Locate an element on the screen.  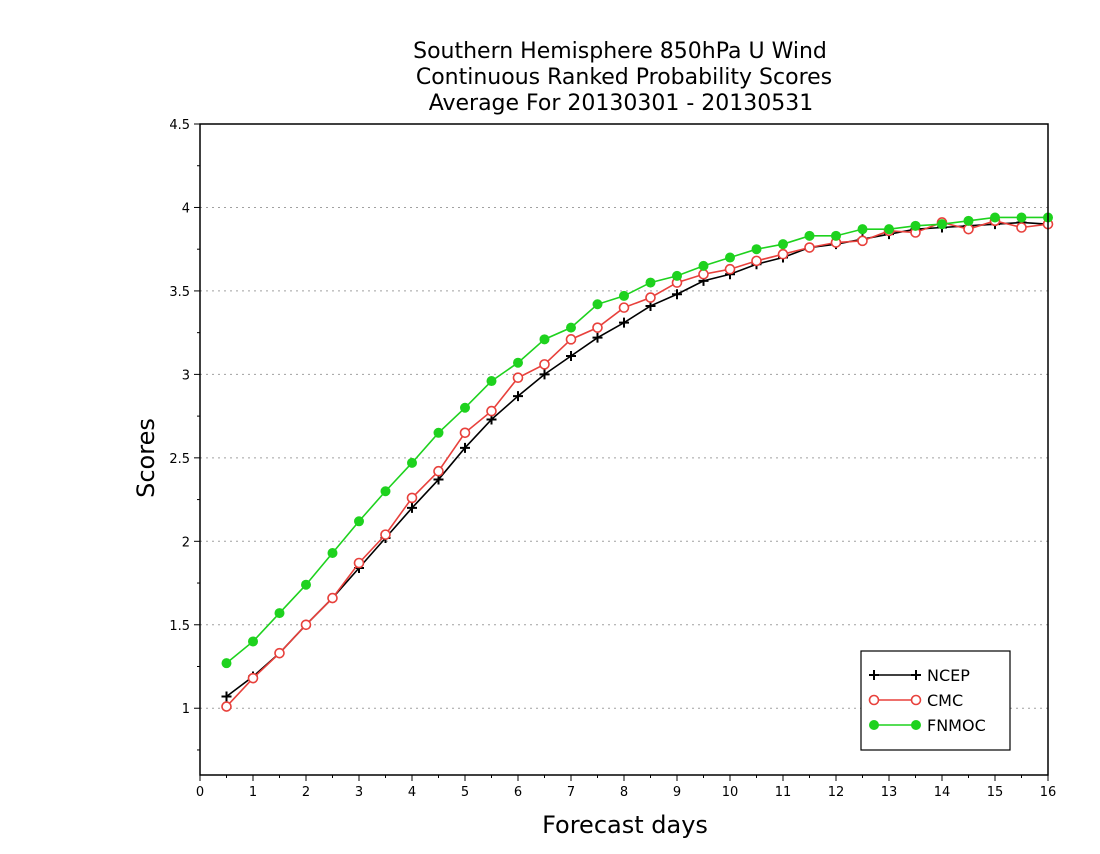
chart-title-line-1: Southern Hemisphere 850hPa U Wind is located at coordinates (620, 51).